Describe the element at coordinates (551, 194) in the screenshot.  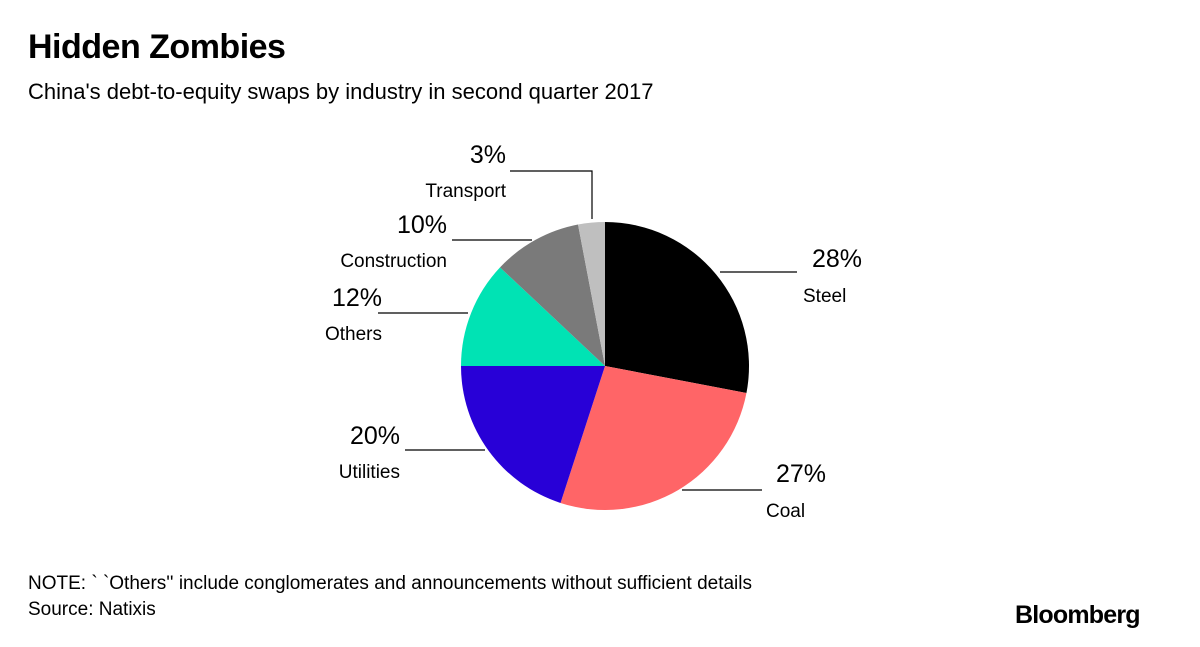
I see `leader-line-transport` at that location.